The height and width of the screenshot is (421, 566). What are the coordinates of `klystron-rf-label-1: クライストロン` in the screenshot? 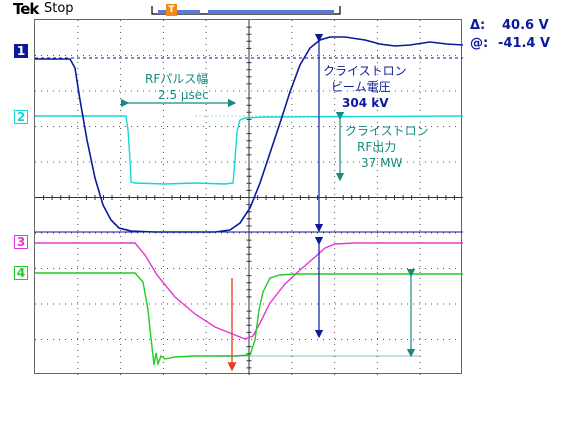 It's located at (387, 131).